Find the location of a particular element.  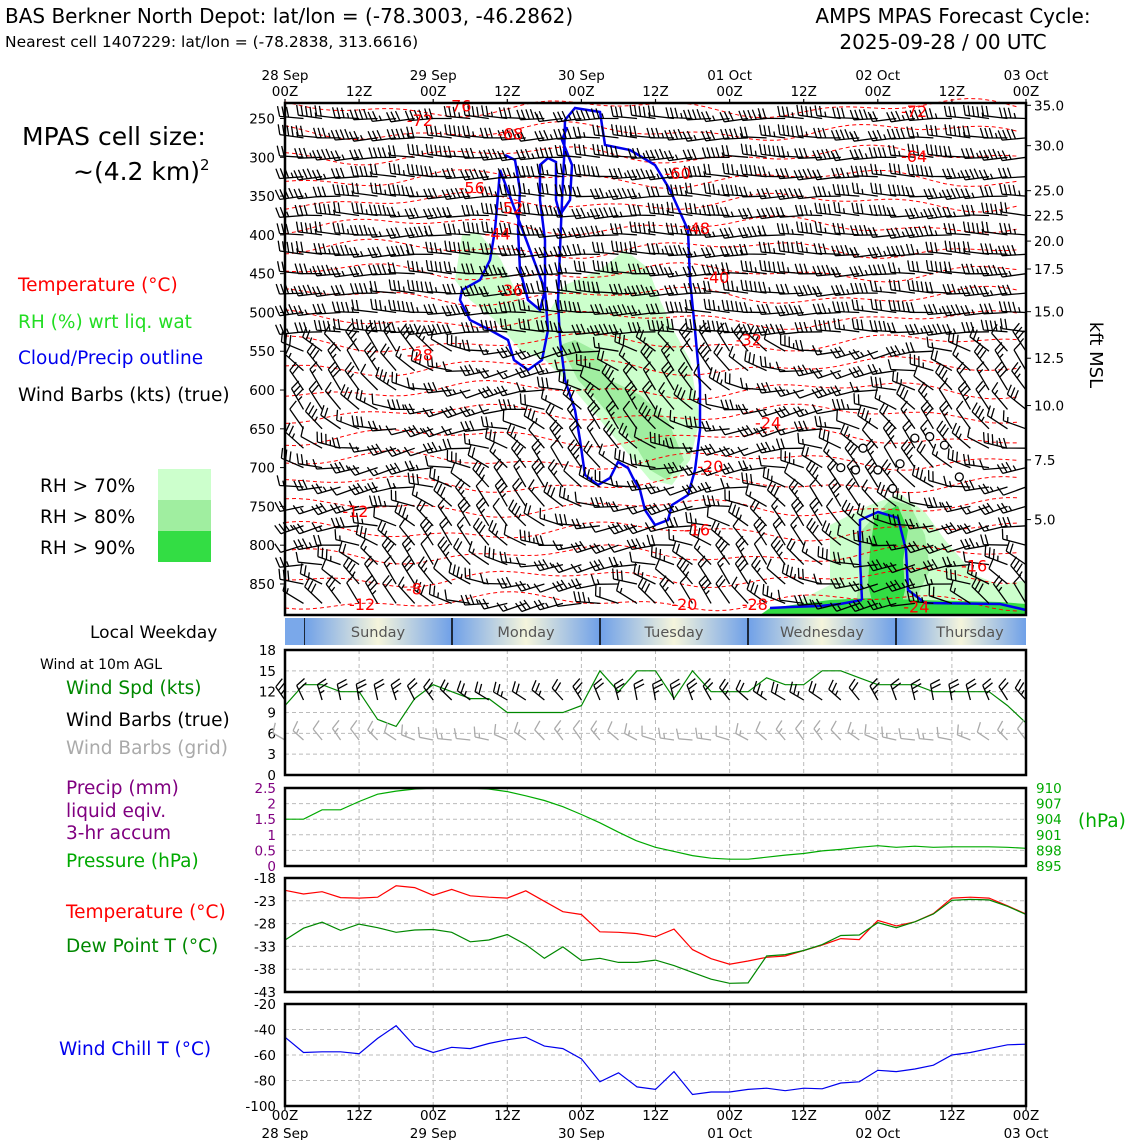

legend-rh90-label: RH > 90% is located at coordinates (87, 548).